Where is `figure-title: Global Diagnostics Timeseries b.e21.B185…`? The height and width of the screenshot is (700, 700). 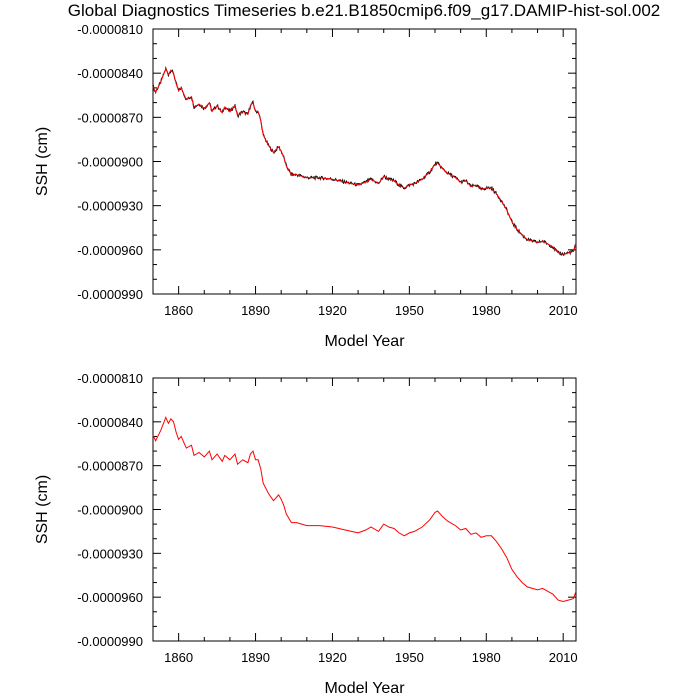
figure-title: Global Diagnostics Timeseries b.e21.B185… is located at coordinates (364, 10).